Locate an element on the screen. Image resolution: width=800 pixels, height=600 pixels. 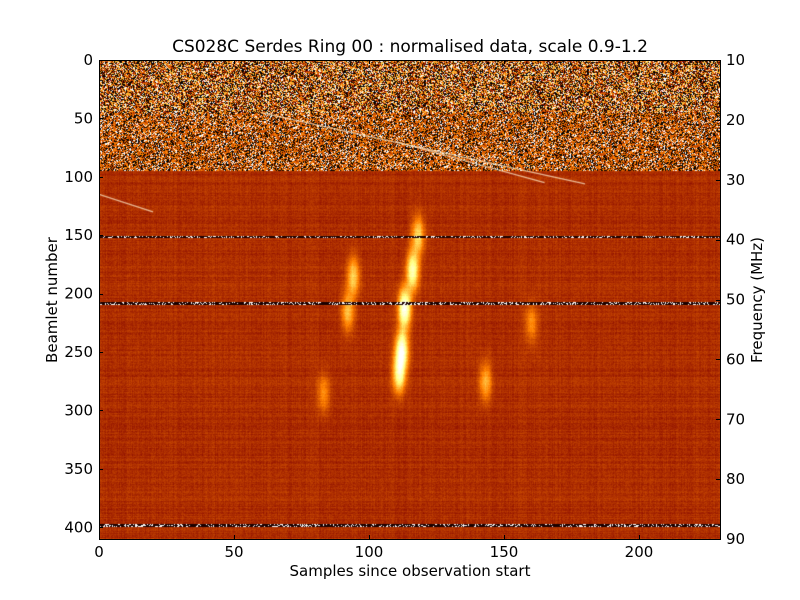
y2-tick-label: 80 is located at coordinates (735, 479).